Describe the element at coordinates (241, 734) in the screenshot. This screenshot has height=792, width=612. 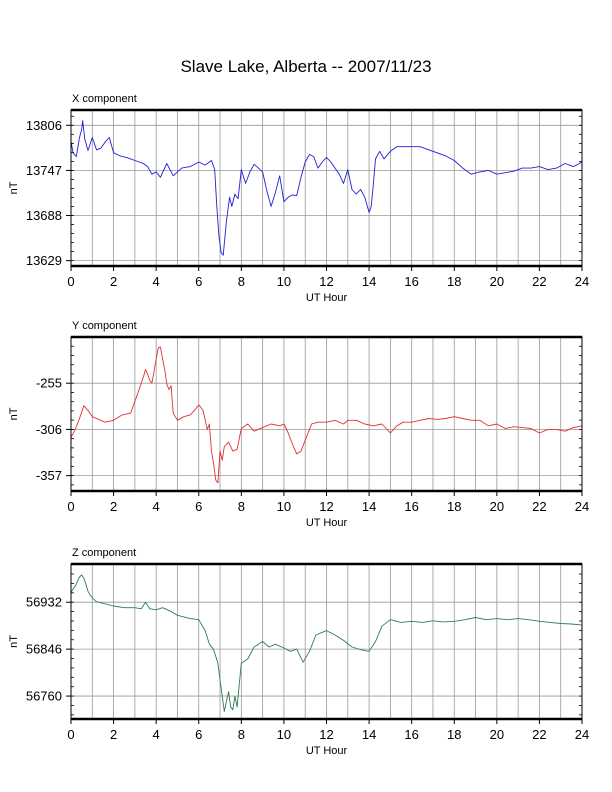
I see `z-x-tick-label: 8` at that location.